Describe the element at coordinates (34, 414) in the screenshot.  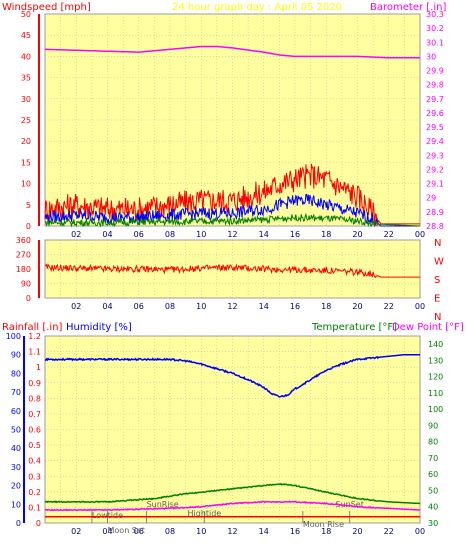
I see `rain-y-tick: 0.7` at that location.